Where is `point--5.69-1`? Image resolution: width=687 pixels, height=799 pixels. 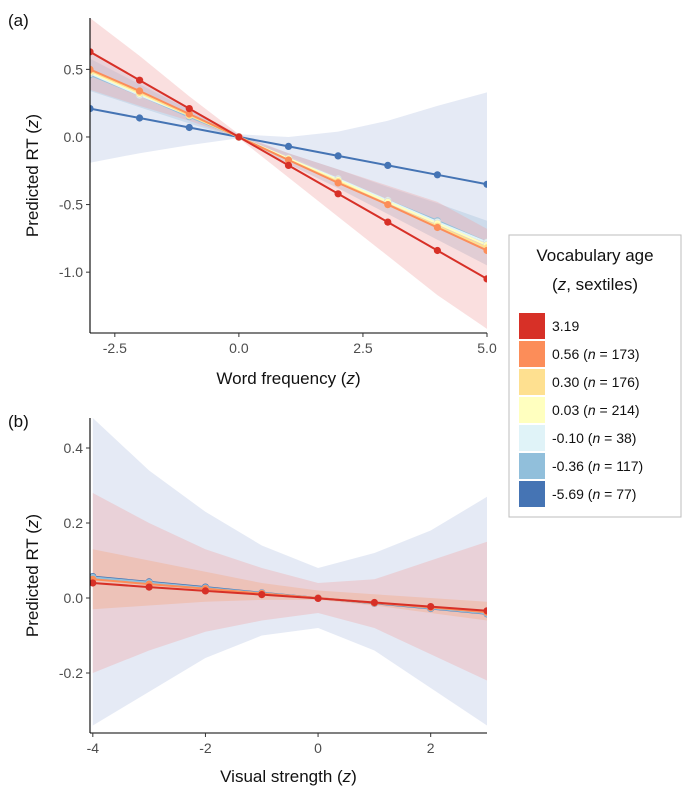 point--5.69-1 is located at coordinates (140, 118).